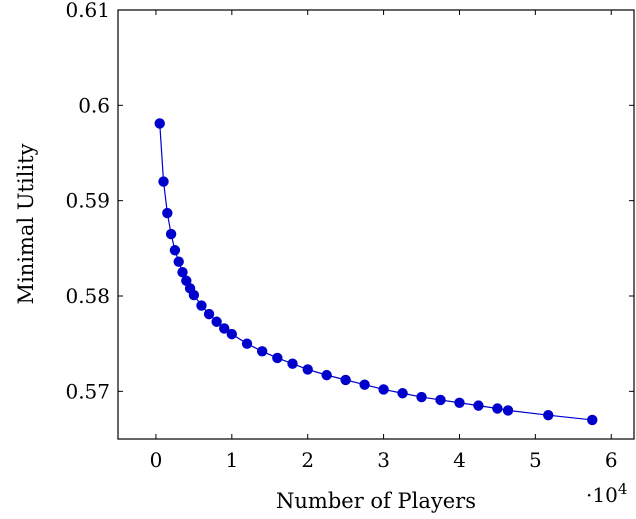  What do you see at coordinates (459, 460) in the screenshot?
I see `x-tick-label: 4` at bounding box center [459, 460].